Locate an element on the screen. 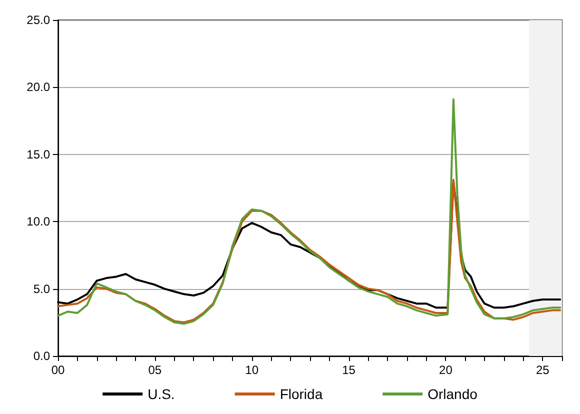 This screenshot has width=580, height=414. y-tick-label: 20.0 is located at coordinates (38, 87).